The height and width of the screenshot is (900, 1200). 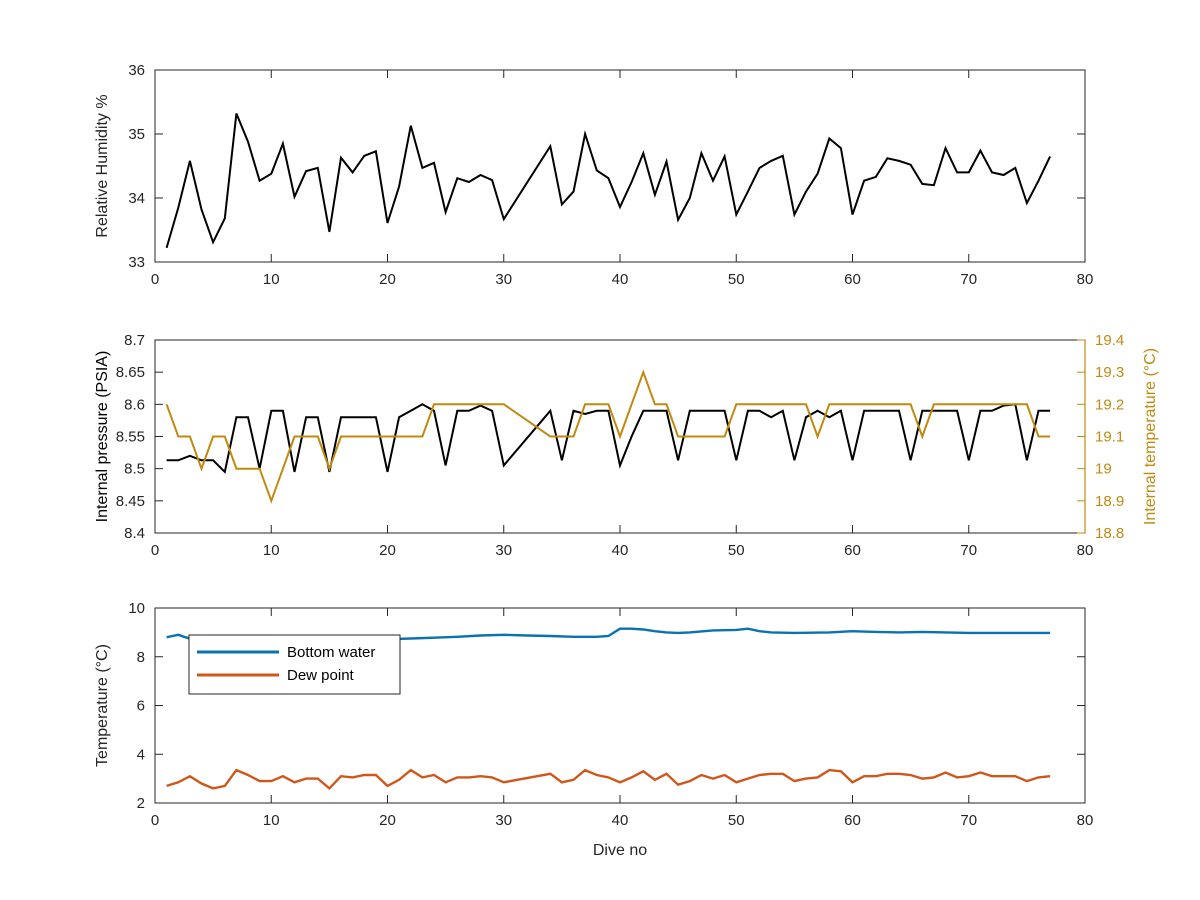 What do you see at coordinates (155, 820) in the screenshot?
I see `chart-2-x-tick-label: 0` at bounding box center [155, 820].